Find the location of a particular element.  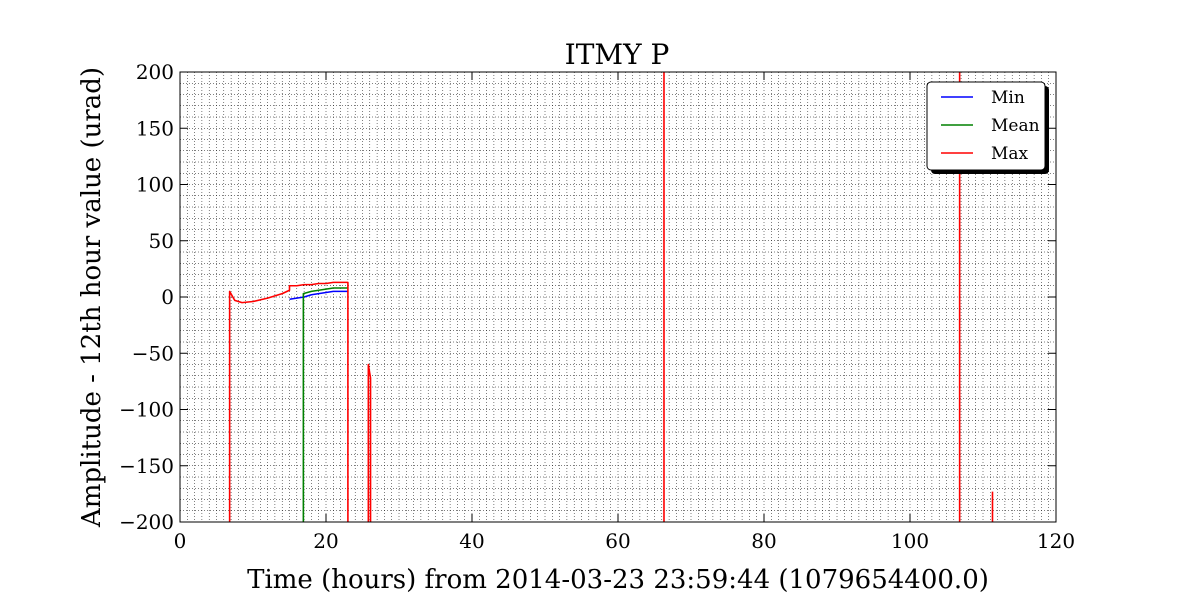

y-tick-label: 200 is located at coordinates (155, 72).